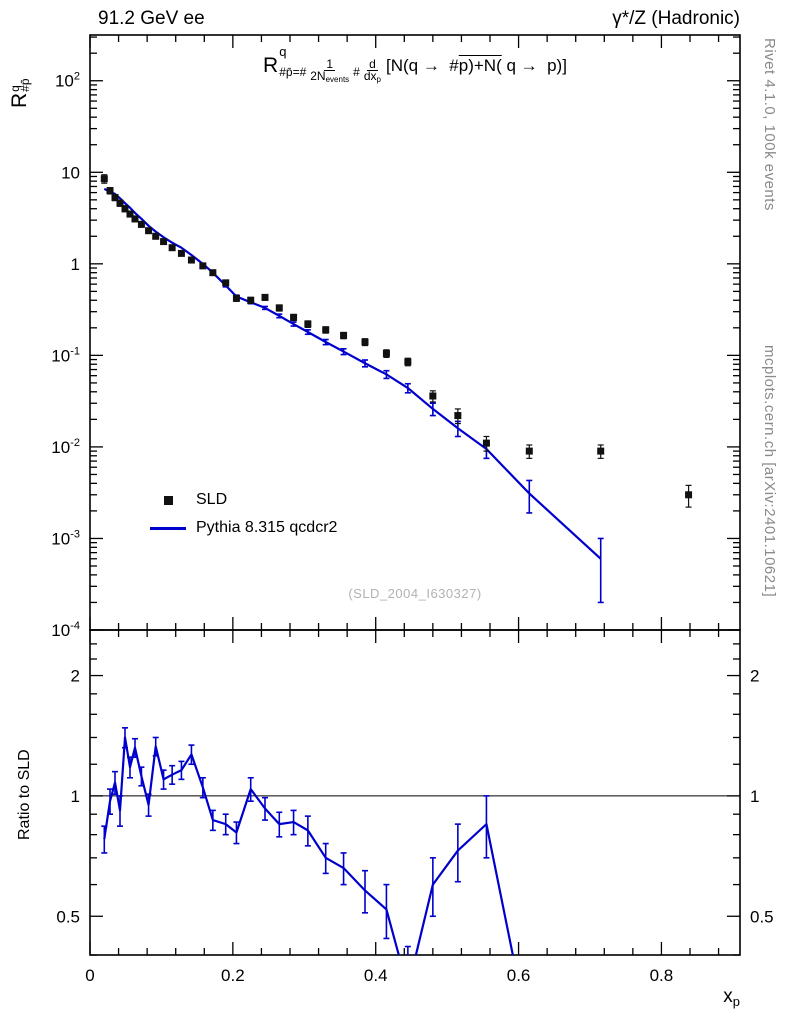  I want to click on legend-item-data: SLD, so click(243, 500).